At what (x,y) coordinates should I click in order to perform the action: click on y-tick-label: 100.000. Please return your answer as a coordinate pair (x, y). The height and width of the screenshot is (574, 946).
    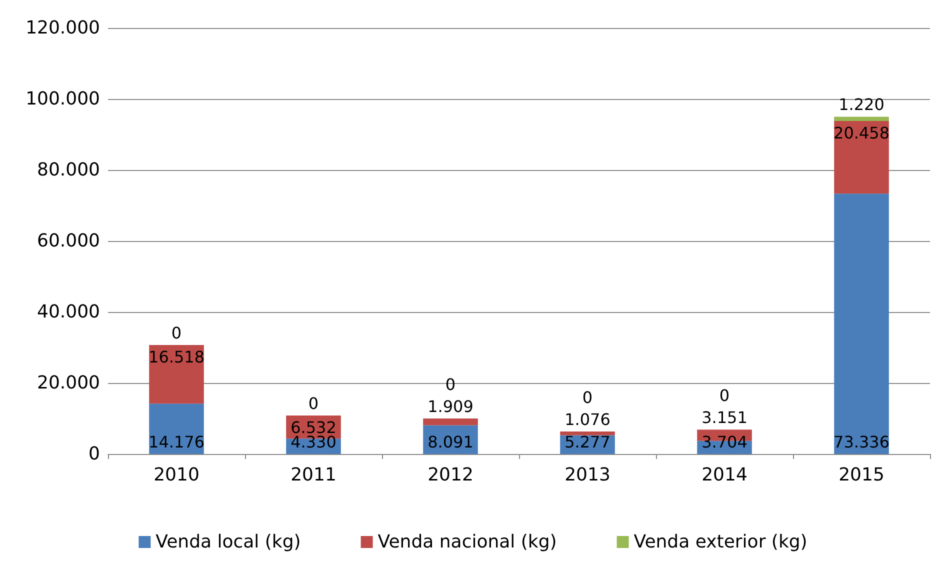
    Looking at the image, I should click on (63, 99).